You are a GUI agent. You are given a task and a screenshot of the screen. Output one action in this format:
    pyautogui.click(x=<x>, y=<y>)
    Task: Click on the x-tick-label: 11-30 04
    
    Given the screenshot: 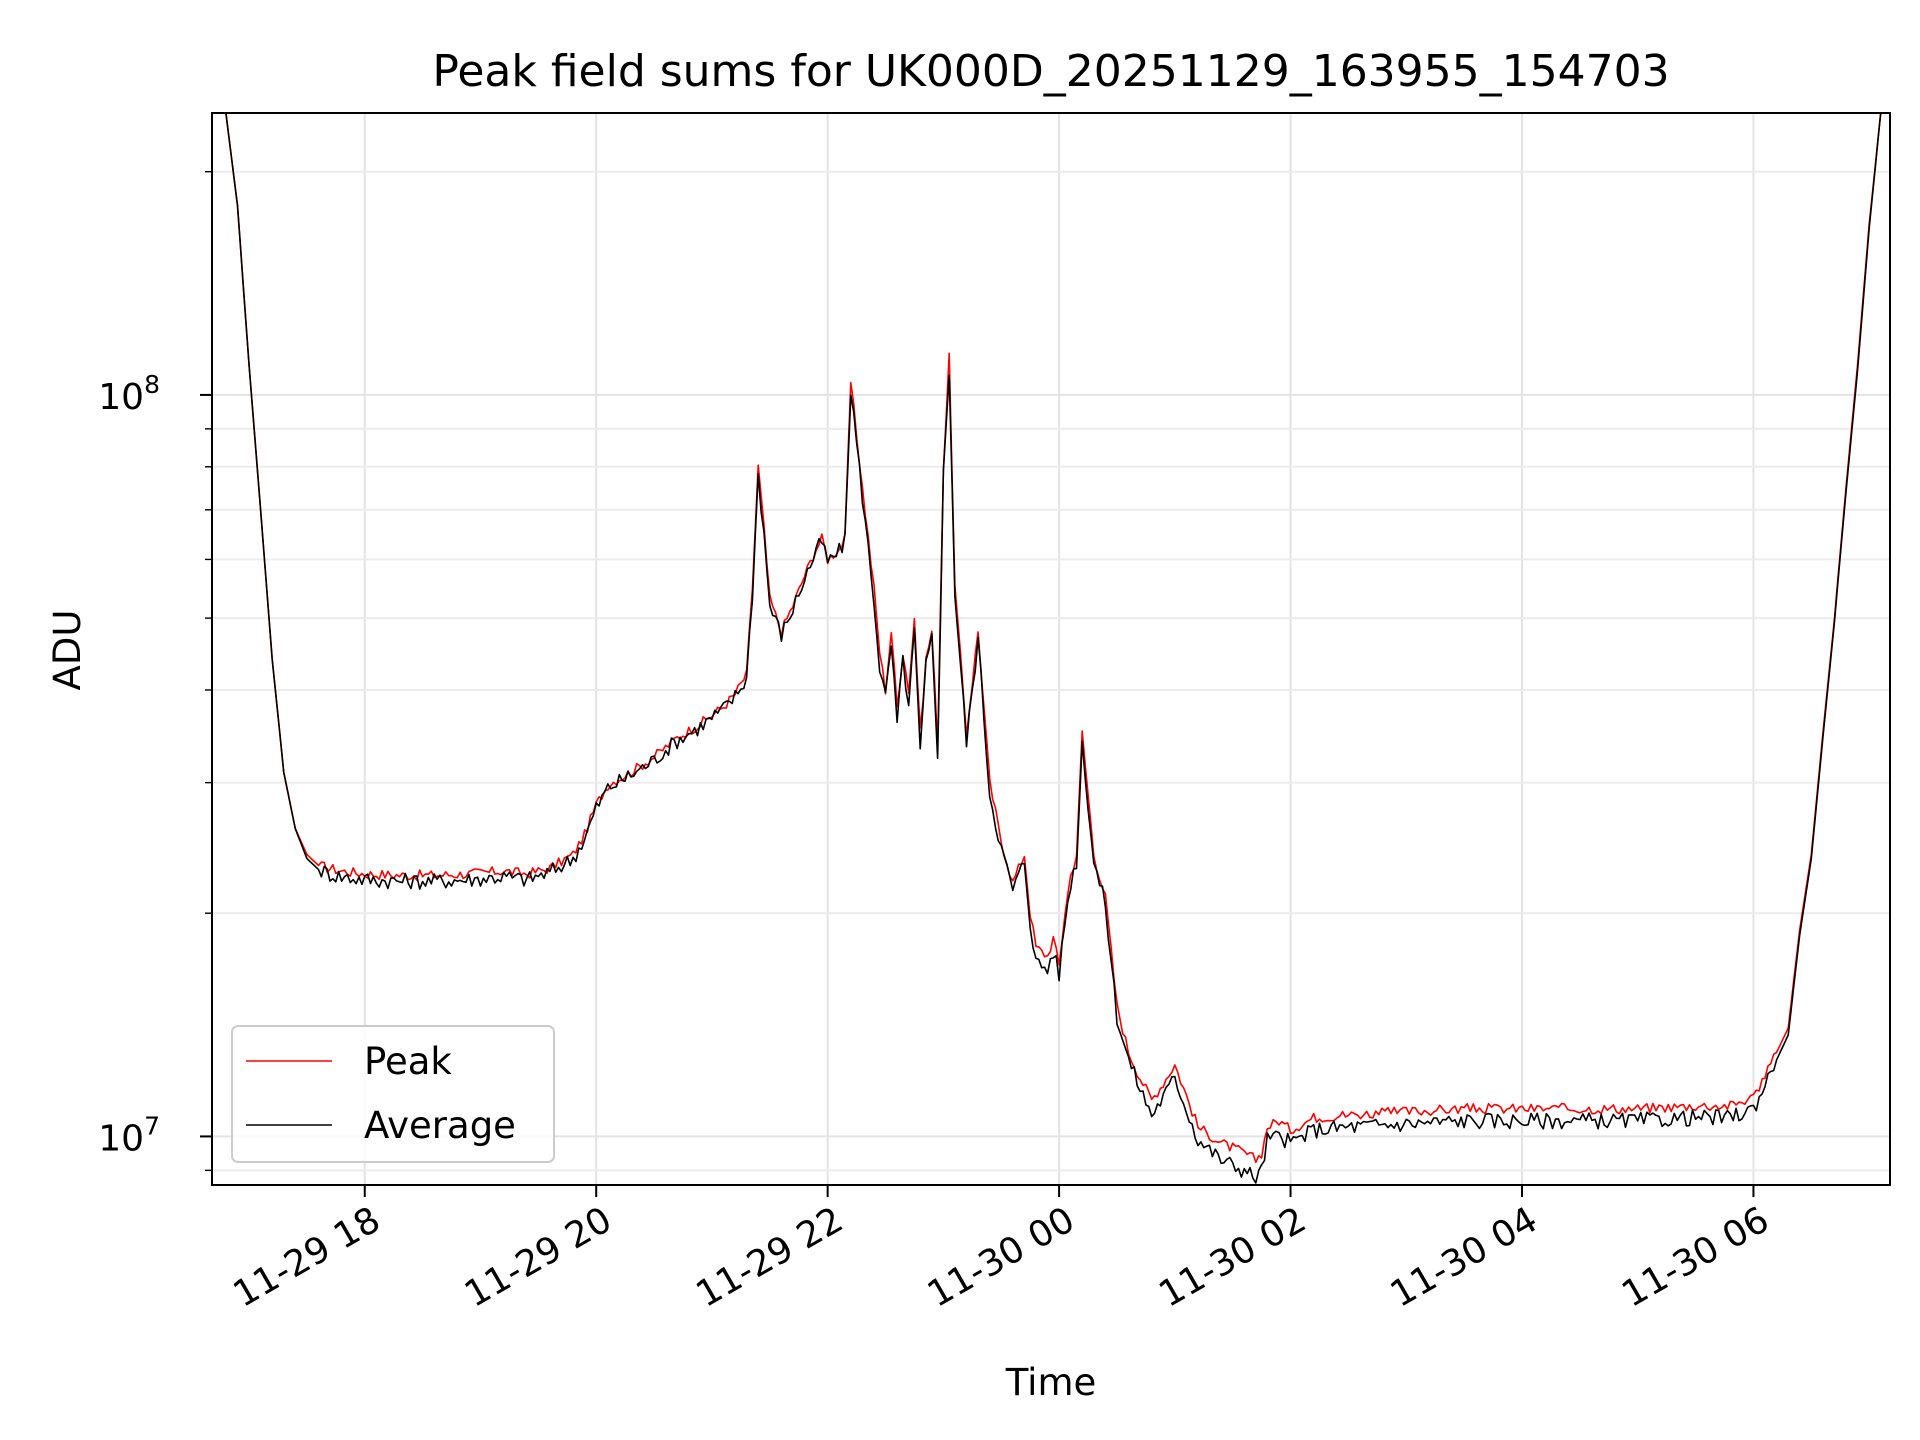 What is the action you would take?
    pyautogui.click(x=1464, y=1257)
    